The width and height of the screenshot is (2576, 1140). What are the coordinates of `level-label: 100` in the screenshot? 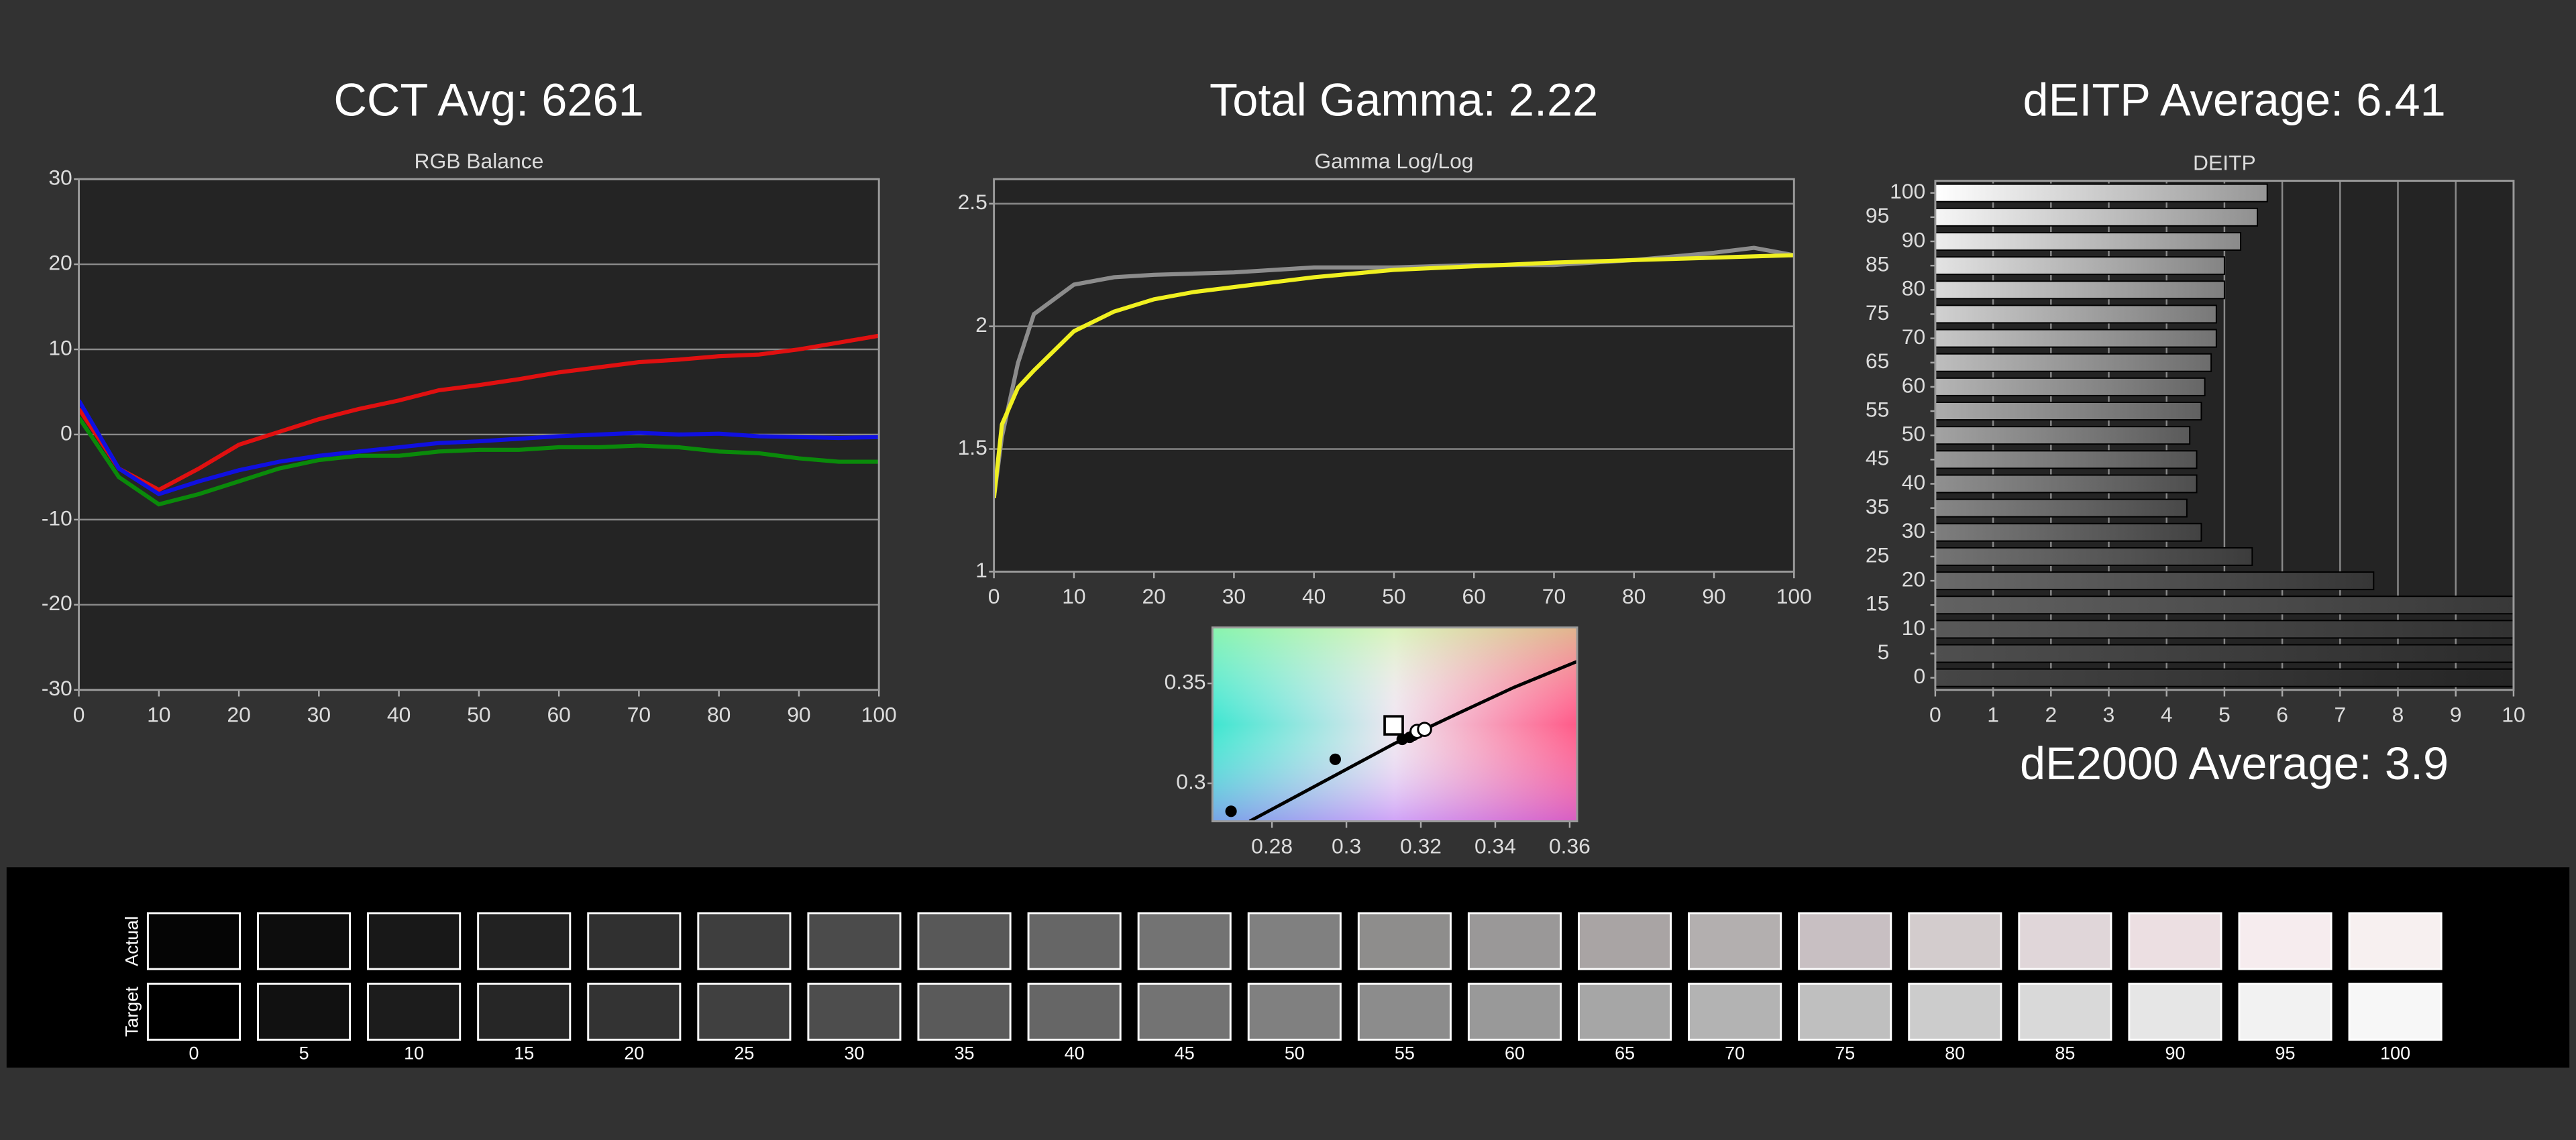 It's located at (2395, 1053).